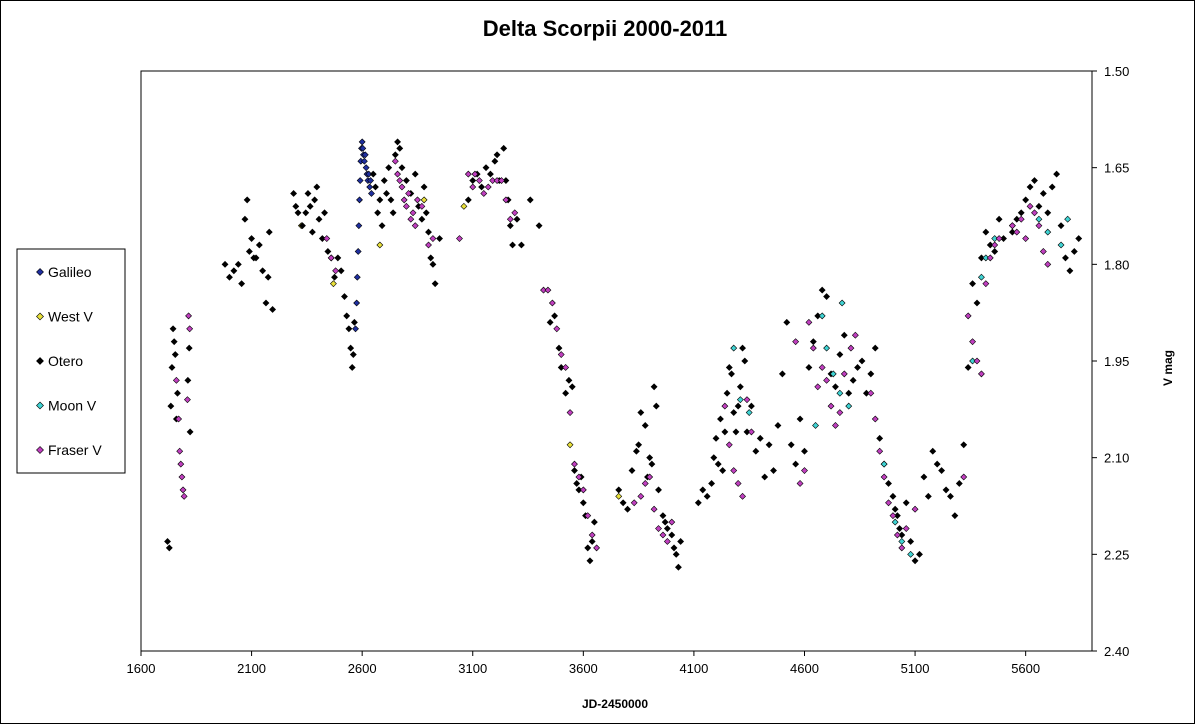 This screenshot has width=1195, height=724. I want to click on y-tick-label: 2.25, so click(1116, 554).